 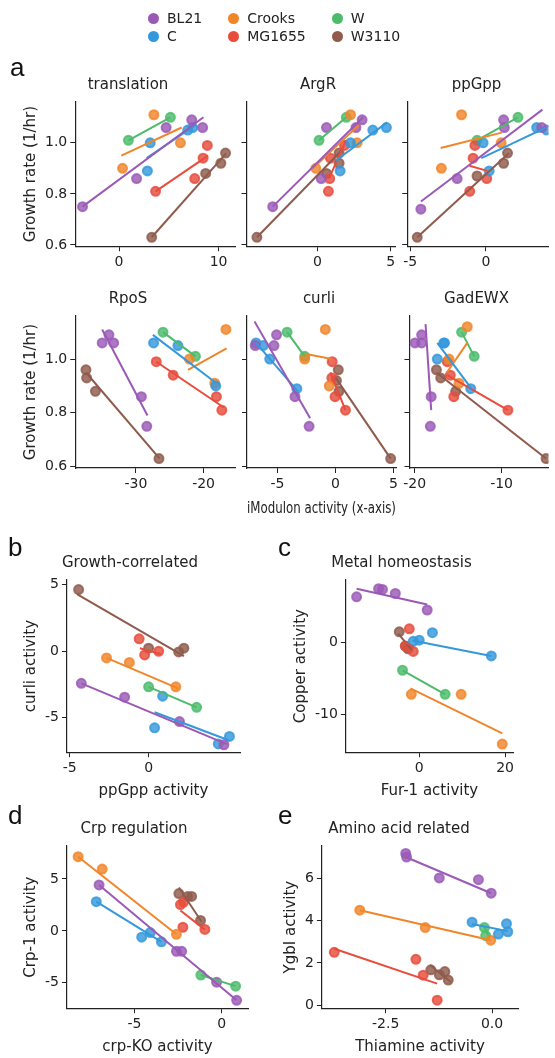 What do you see at coordinates (357, 18) in the screenshot?
I see `legend-label: W` at bounding box center [357, 18].